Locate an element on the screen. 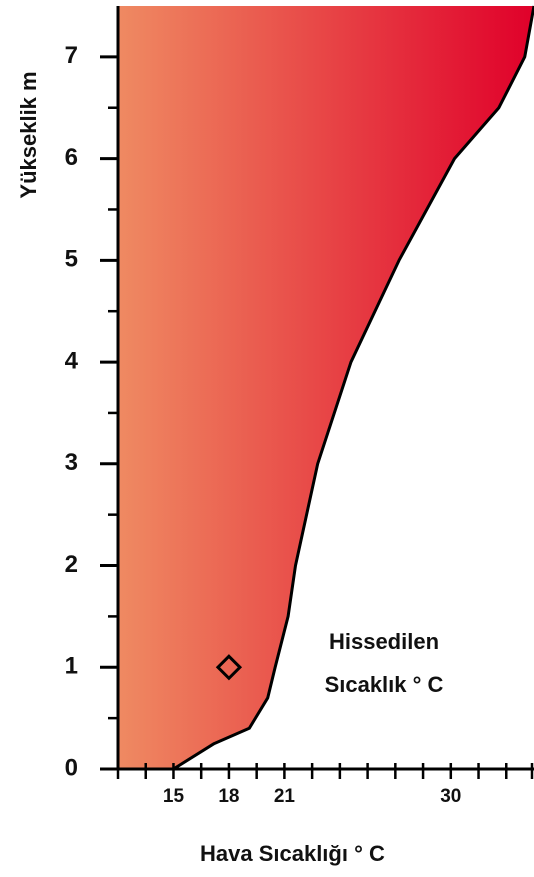 This screenshot has height=877, width=534. y-tick-label: 4 is located at coordinates (72, 360).